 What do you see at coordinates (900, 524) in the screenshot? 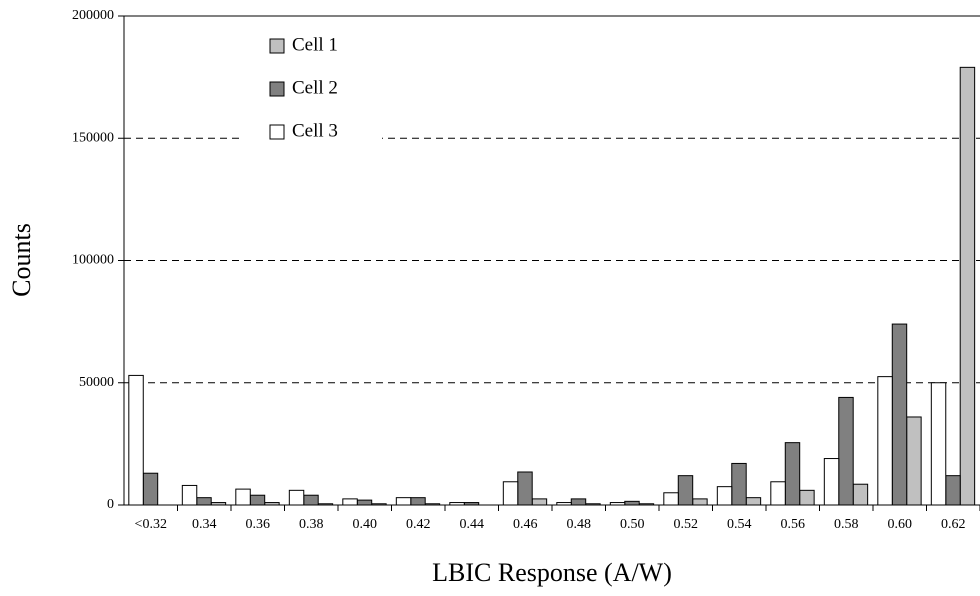
I see `x-tick-label: 0.60` at bounding box center [900, 524].